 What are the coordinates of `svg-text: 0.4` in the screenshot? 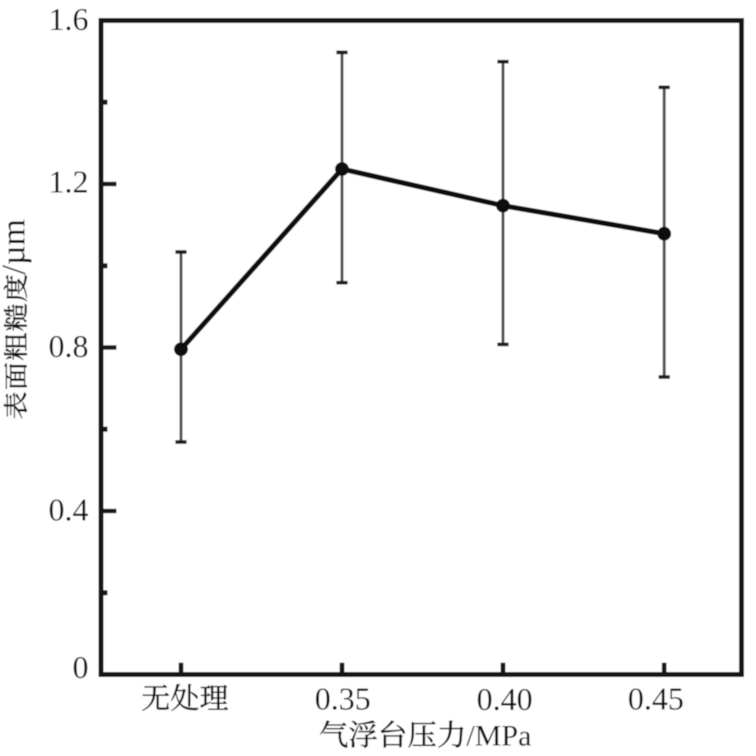 It's located at (69, 510).